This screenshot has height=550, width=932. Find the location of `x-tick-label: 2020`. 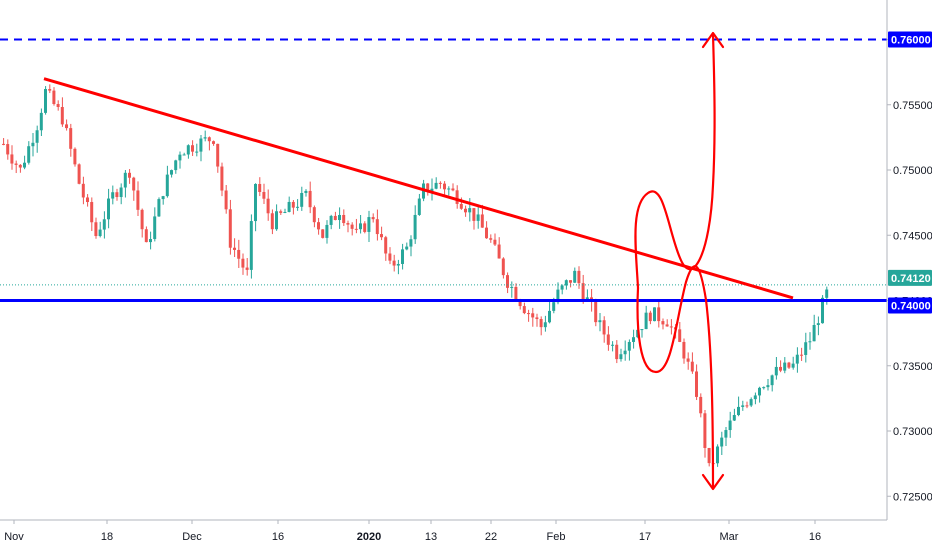

x-tick-label: 2020 is located at coordinates (369, 537).